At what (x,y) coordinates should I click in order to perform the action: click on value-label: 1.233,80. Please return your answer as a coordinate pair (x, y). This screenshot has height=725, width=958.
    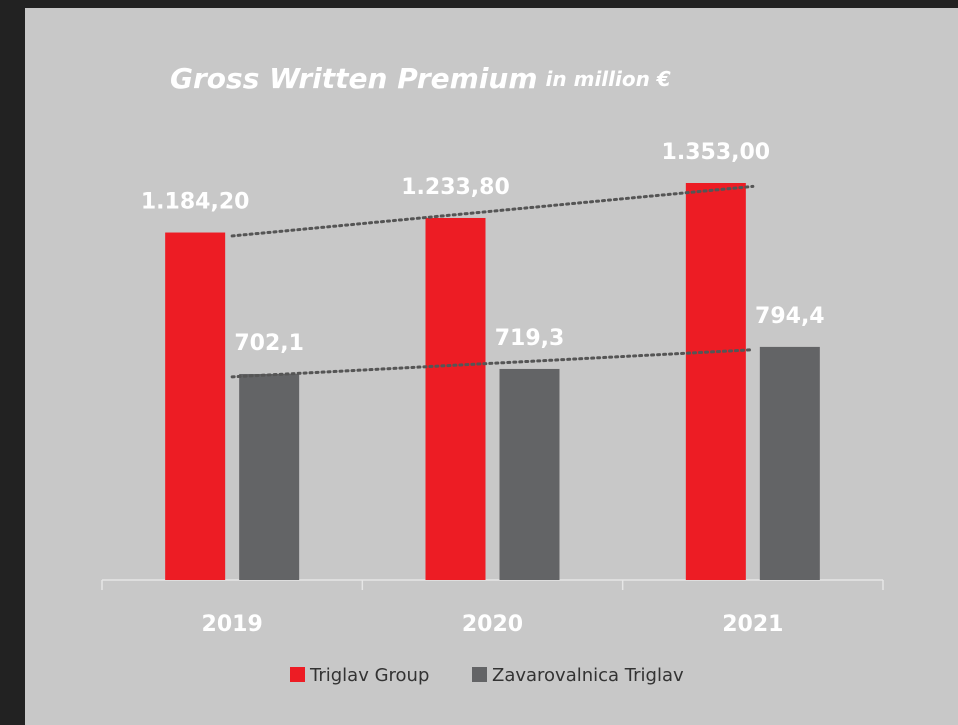
    Looking at the image, I should click on (455, 187).